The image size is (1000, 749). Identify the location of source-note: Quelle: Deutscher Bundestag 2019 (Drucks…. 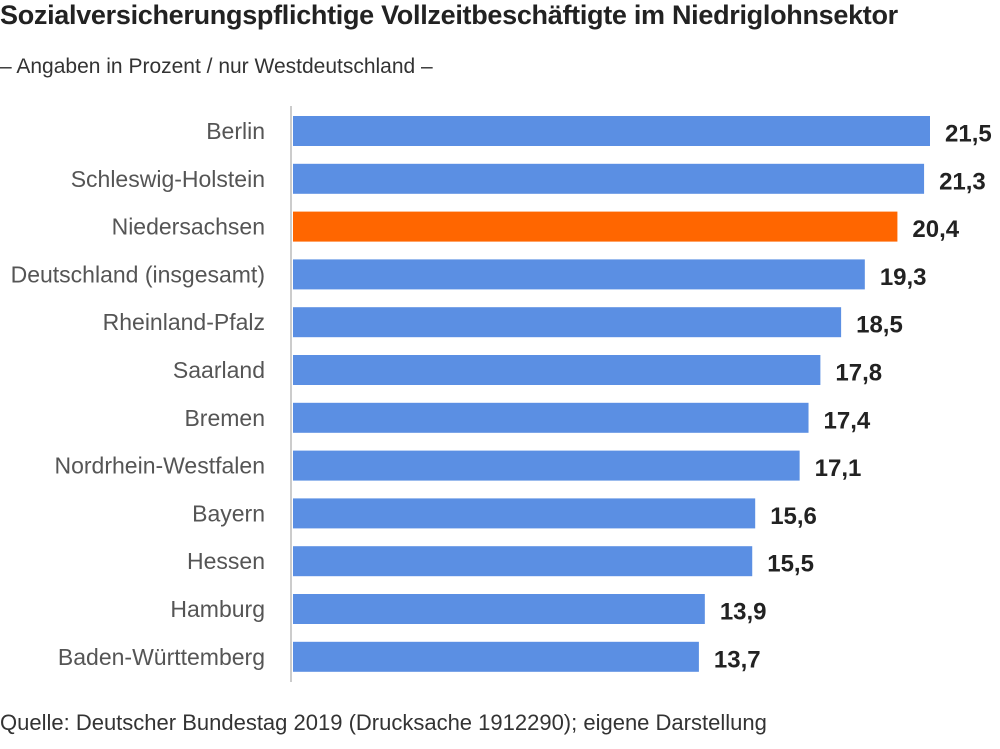
(383, 722).